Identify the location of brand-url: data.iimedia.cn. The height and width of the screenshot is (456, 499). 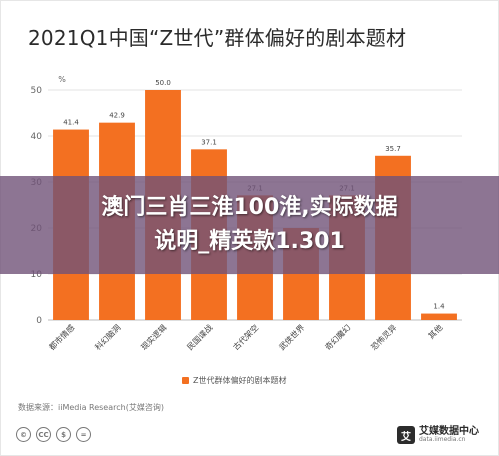
(442, 440).